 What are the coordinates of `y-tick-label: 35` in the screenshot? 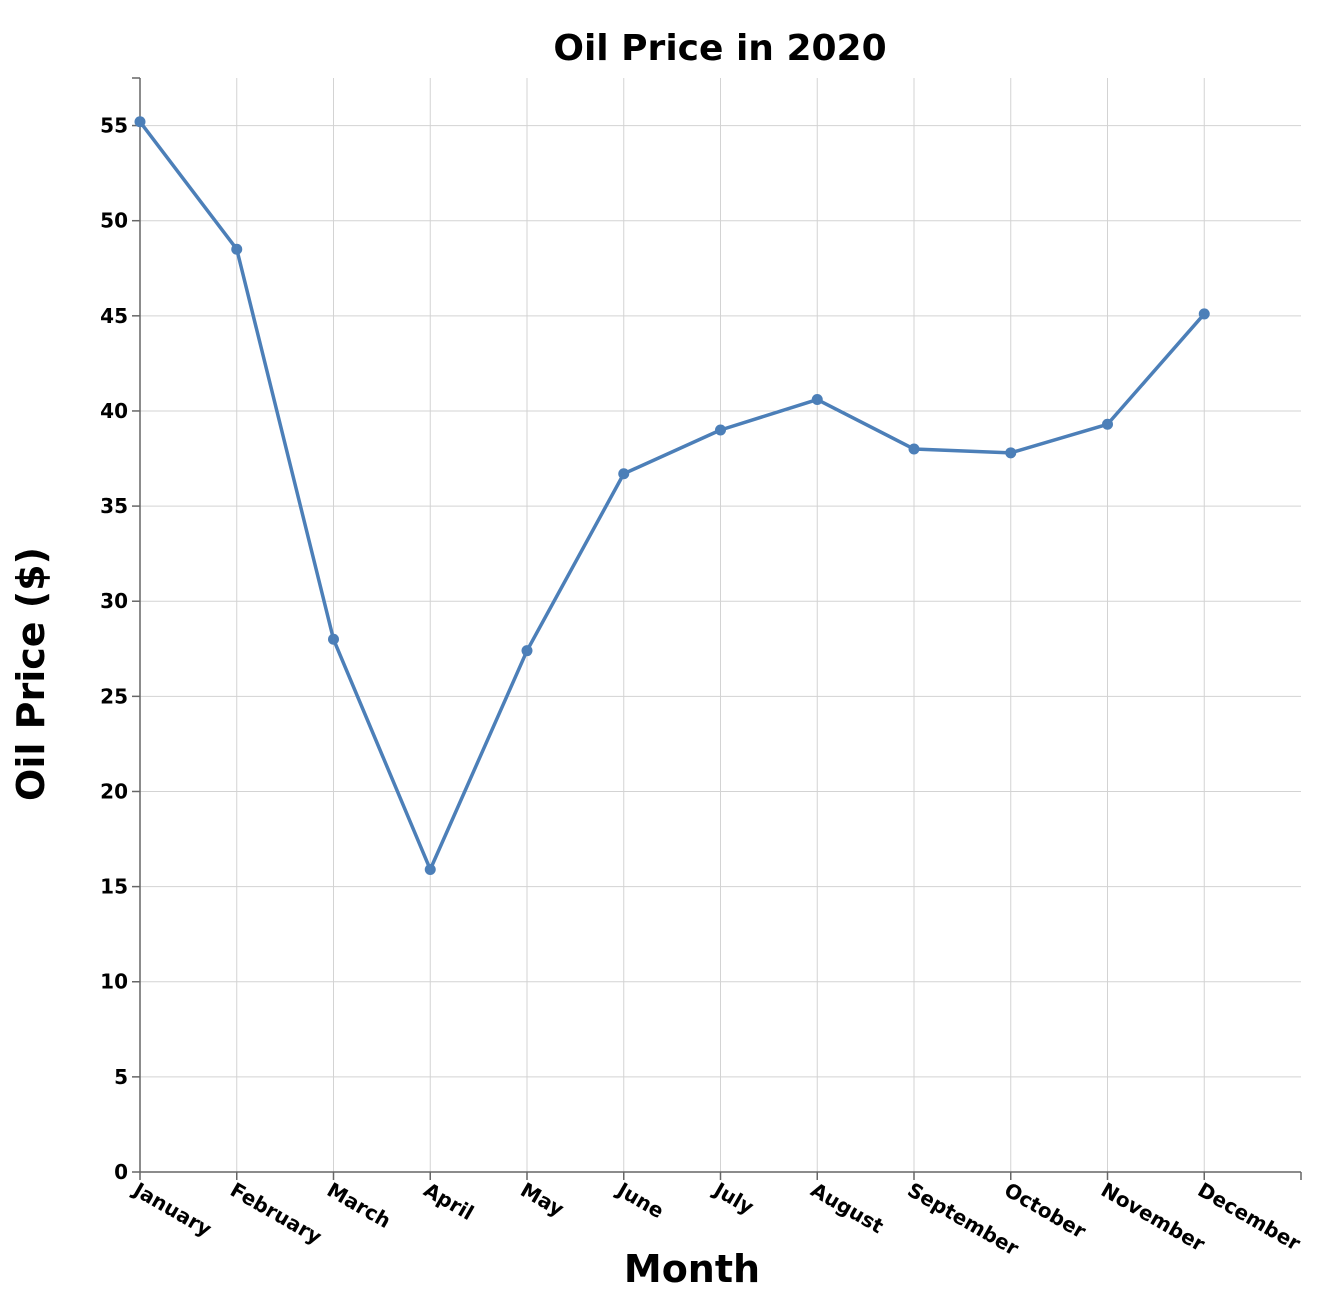 It's located at (114, 506).